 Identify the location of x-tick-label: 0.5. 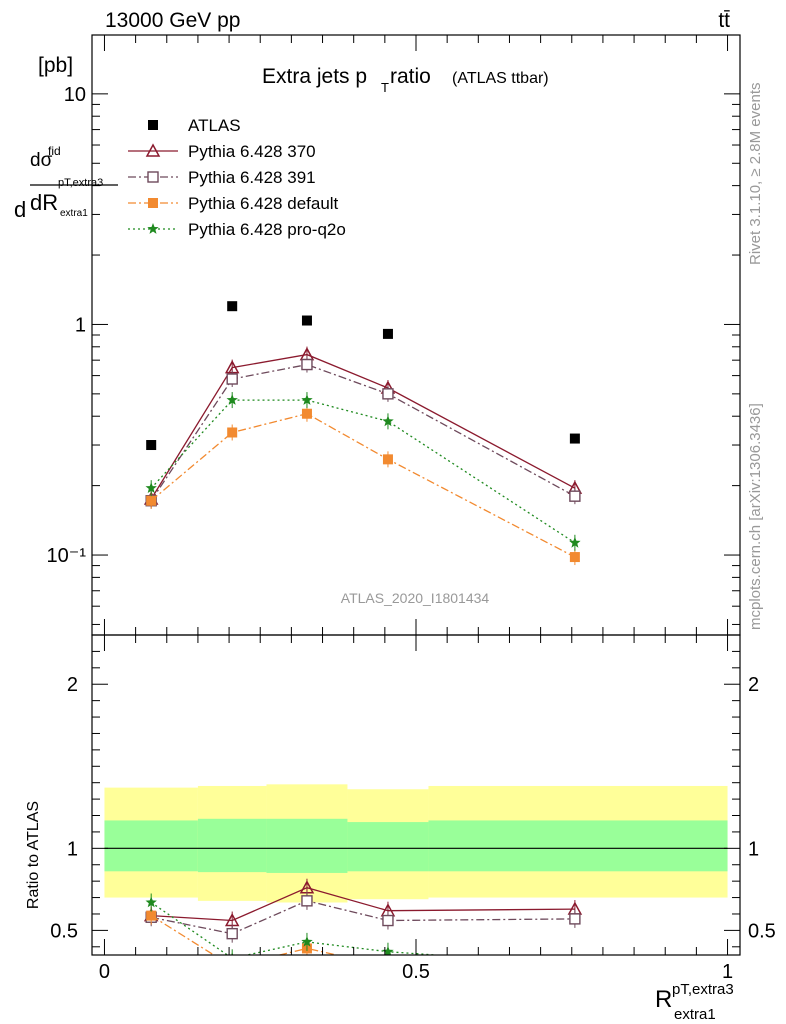
(416, 972).